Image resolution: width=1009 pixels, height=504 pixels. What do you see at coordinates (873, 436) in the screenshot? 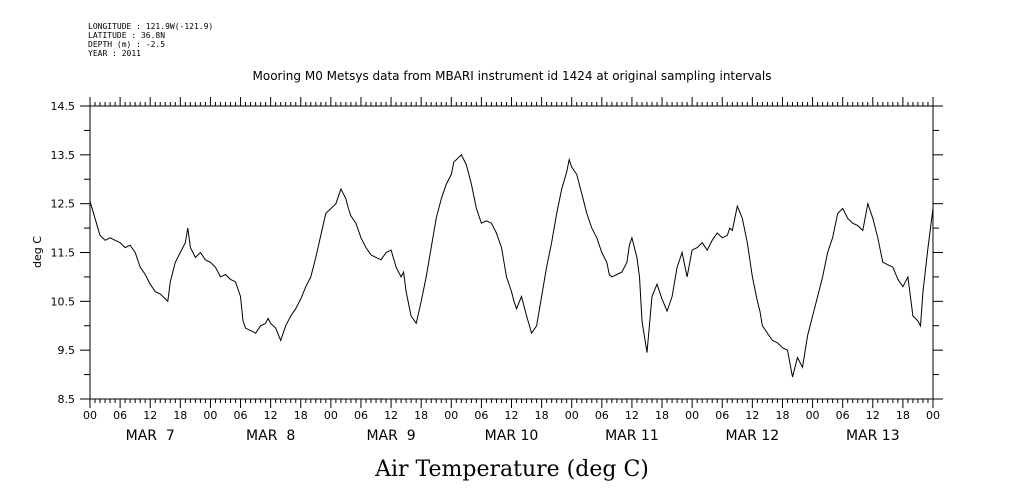
I see `day-label: MAR 13` at bounding box center [873, 436].